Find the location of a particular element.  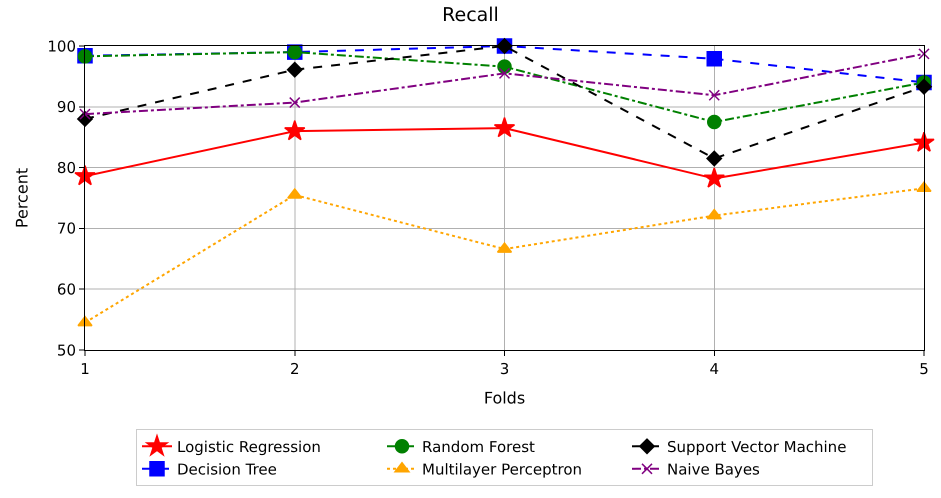

x-tick-label: 1 is located at coordinates (85, 369).